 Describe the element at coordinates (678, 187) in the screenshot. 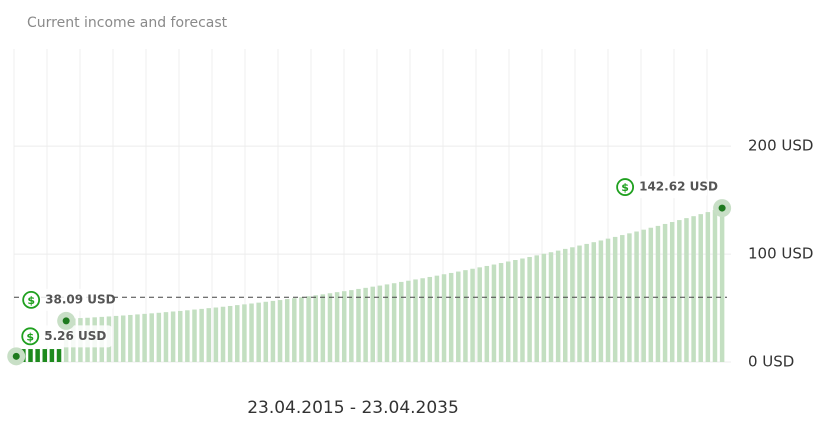

I see `point-label: 142.62 USD` at that location.